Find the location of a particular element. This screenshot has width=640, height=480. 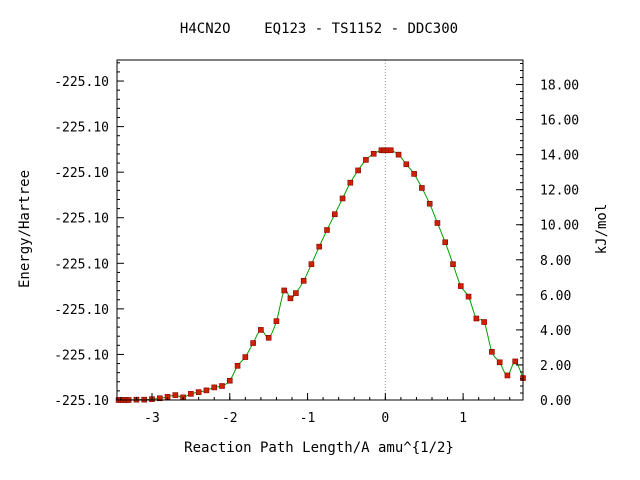

x-axis-ticks: -3 -2 -1 0 1 is located at coordinates (315, 409).